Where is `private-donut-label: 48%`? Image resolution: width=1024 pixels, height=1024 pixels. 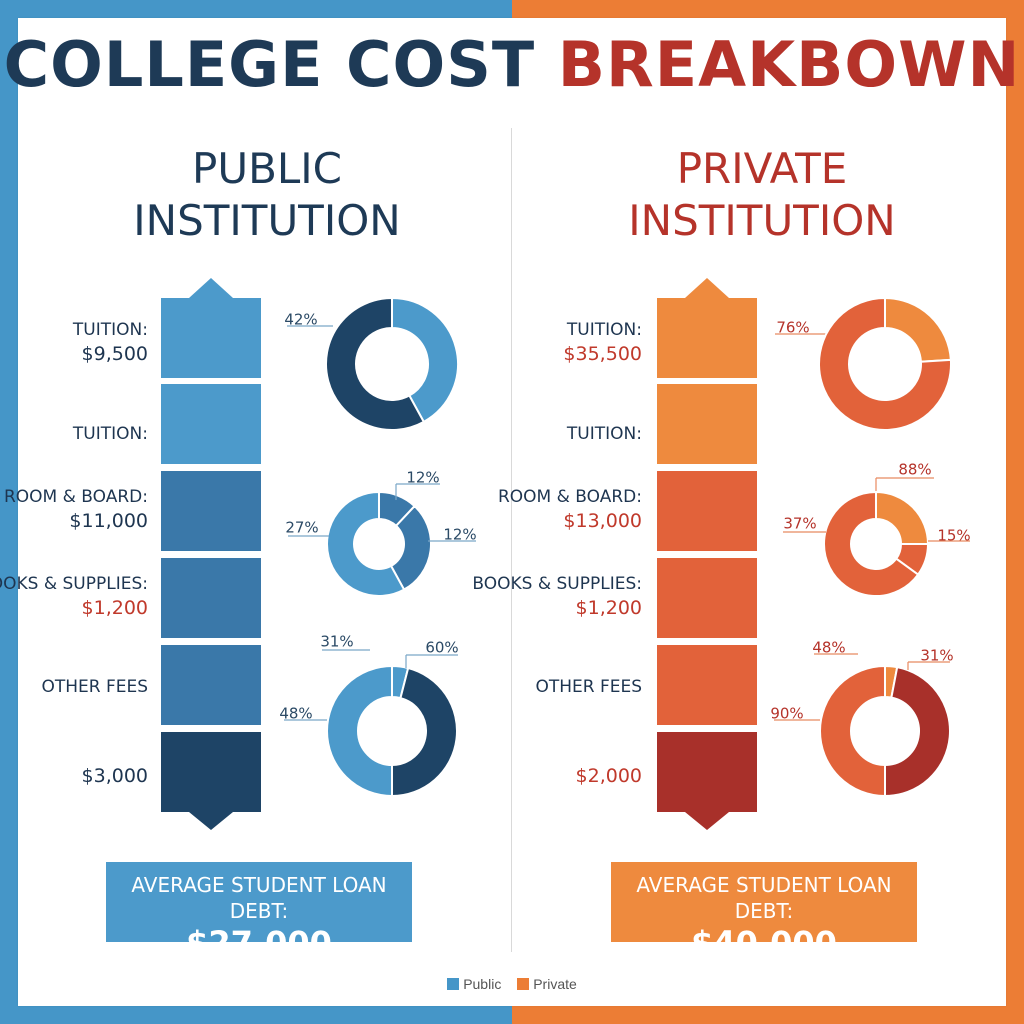
private-donut-label: 48% is located at coordinates (828, 648).